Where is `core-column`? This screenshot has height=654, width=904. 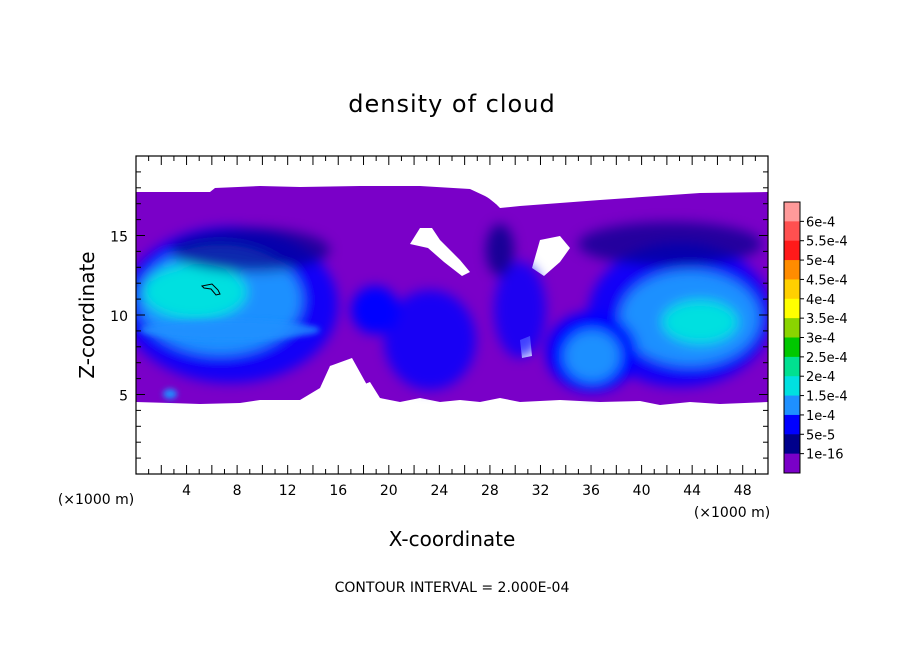 core-column is located at coordinates (500, 250).